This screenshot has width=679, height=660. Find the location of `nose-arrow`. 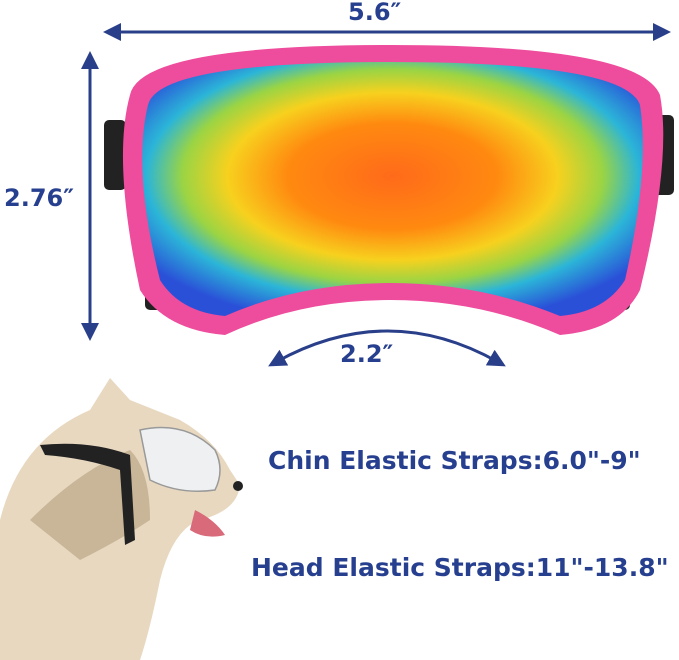

nose-arrow is located at coordinates (387, 348).